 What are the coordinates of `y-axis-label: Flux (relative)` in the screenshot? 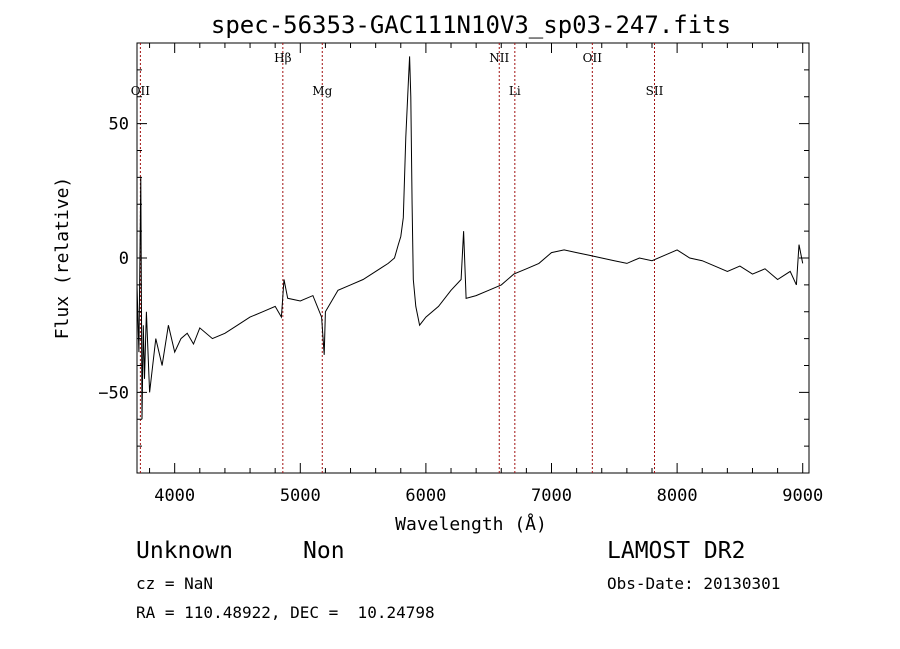 It's located at (62, 258).